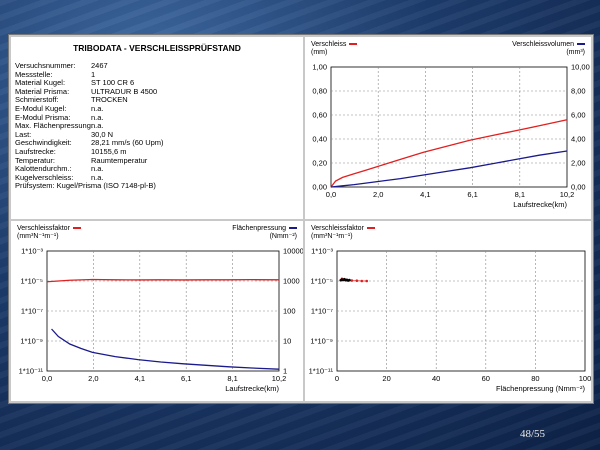 The height and width of the screenshot is (450, 600). I want to click on legend-right: Flächenpressung (Nmm⁻²), so click(264, 233).